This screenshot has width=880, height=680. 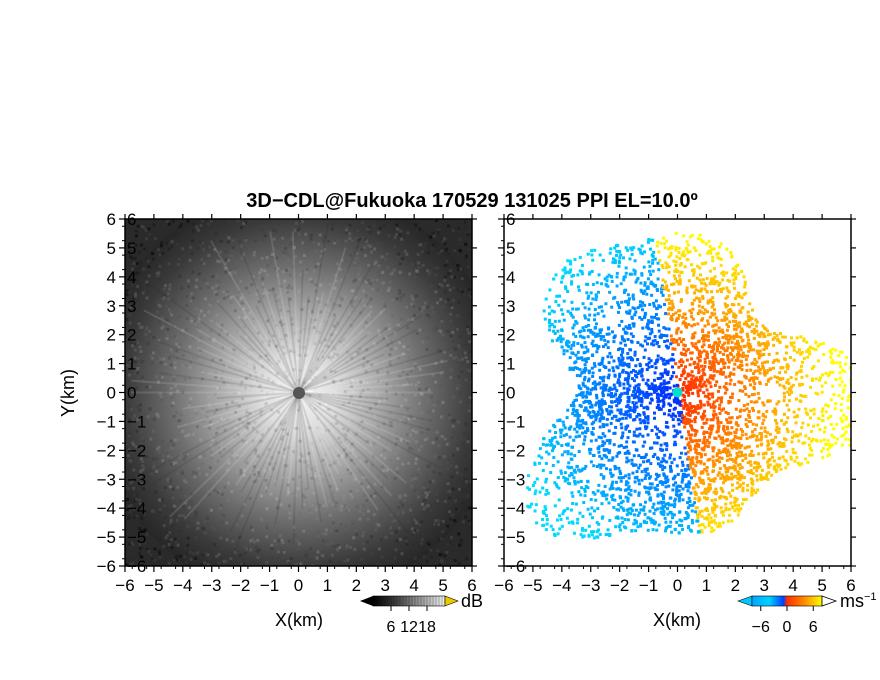 I want to click on x-tick-label: −3, so click(x=211, y=585).